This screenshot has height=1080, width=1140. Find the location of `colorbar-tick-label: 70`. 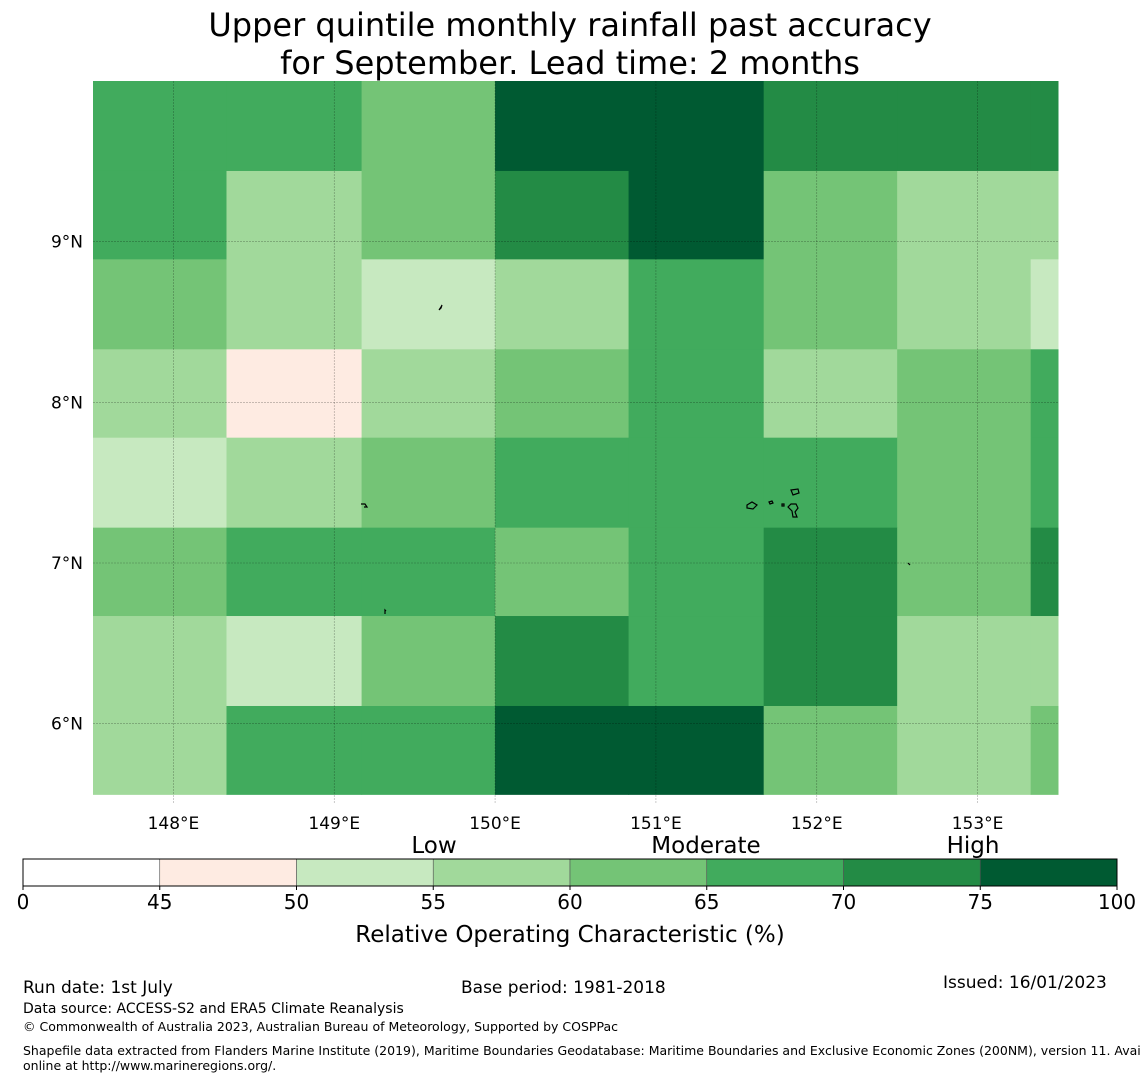

colorbar-tick-label: 70 is located at coordinates (843, 902).